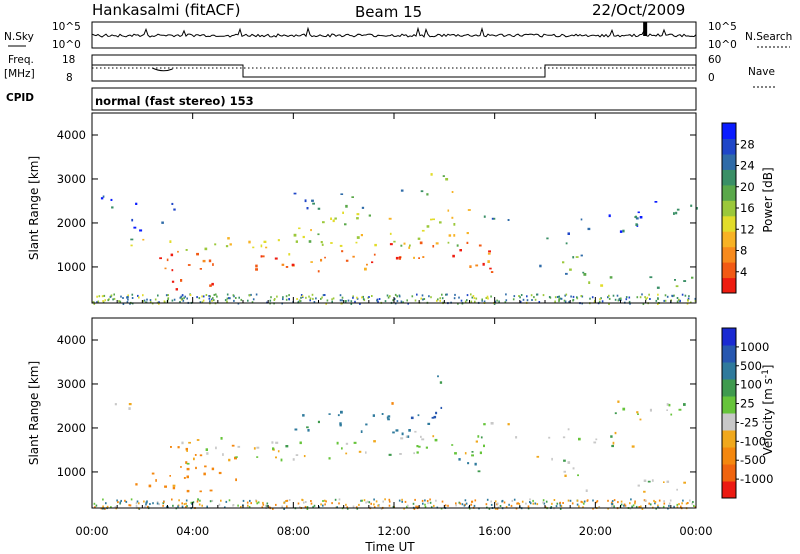 This screenshot has width=800, height=554. What do you see at coordinates (747, 404) in the screenshot?
I see `velocity-colorbar-tick-label: 25` at bounding box center [747, 404].